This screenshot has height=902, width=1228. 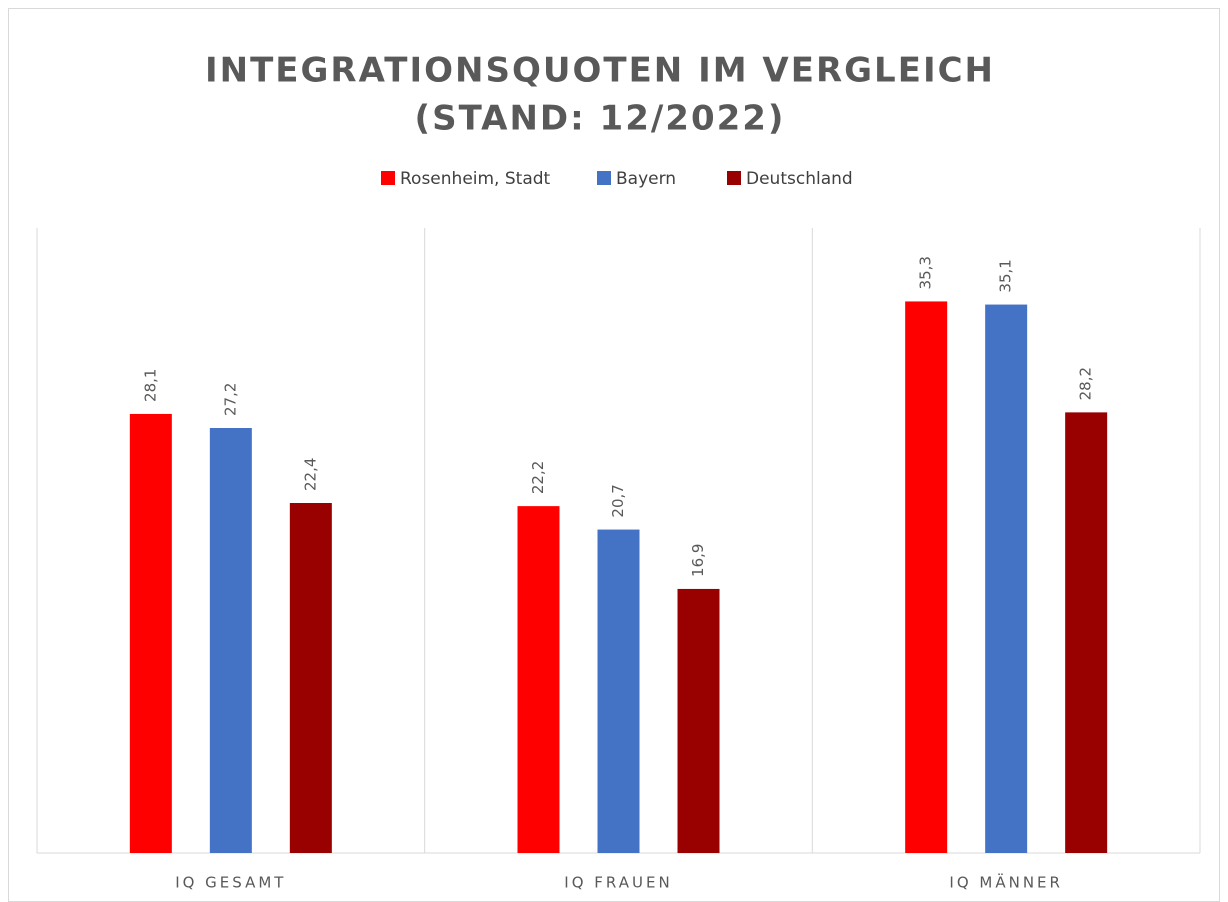 What do you see at coordinates (799, 179) in the screenshot?
I see `legend-label: Deutschland` at bounding box center [799, 179].